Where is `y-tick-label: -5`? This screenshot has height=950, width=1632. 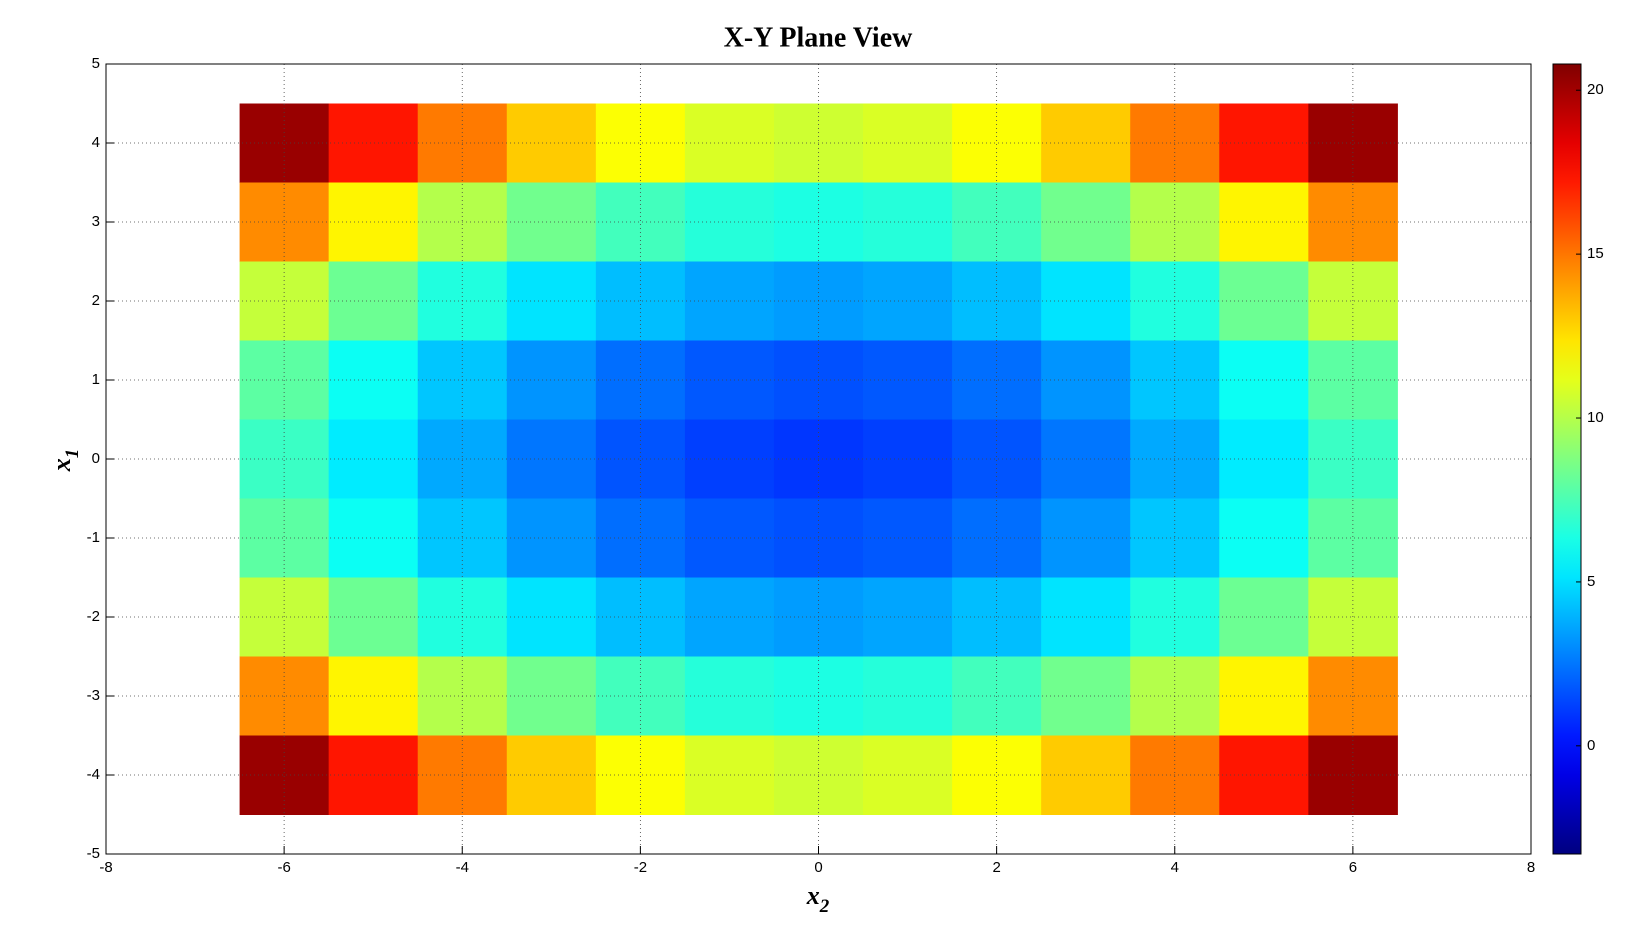 y-tick-label: -5 is located at coordinates (93, 853).